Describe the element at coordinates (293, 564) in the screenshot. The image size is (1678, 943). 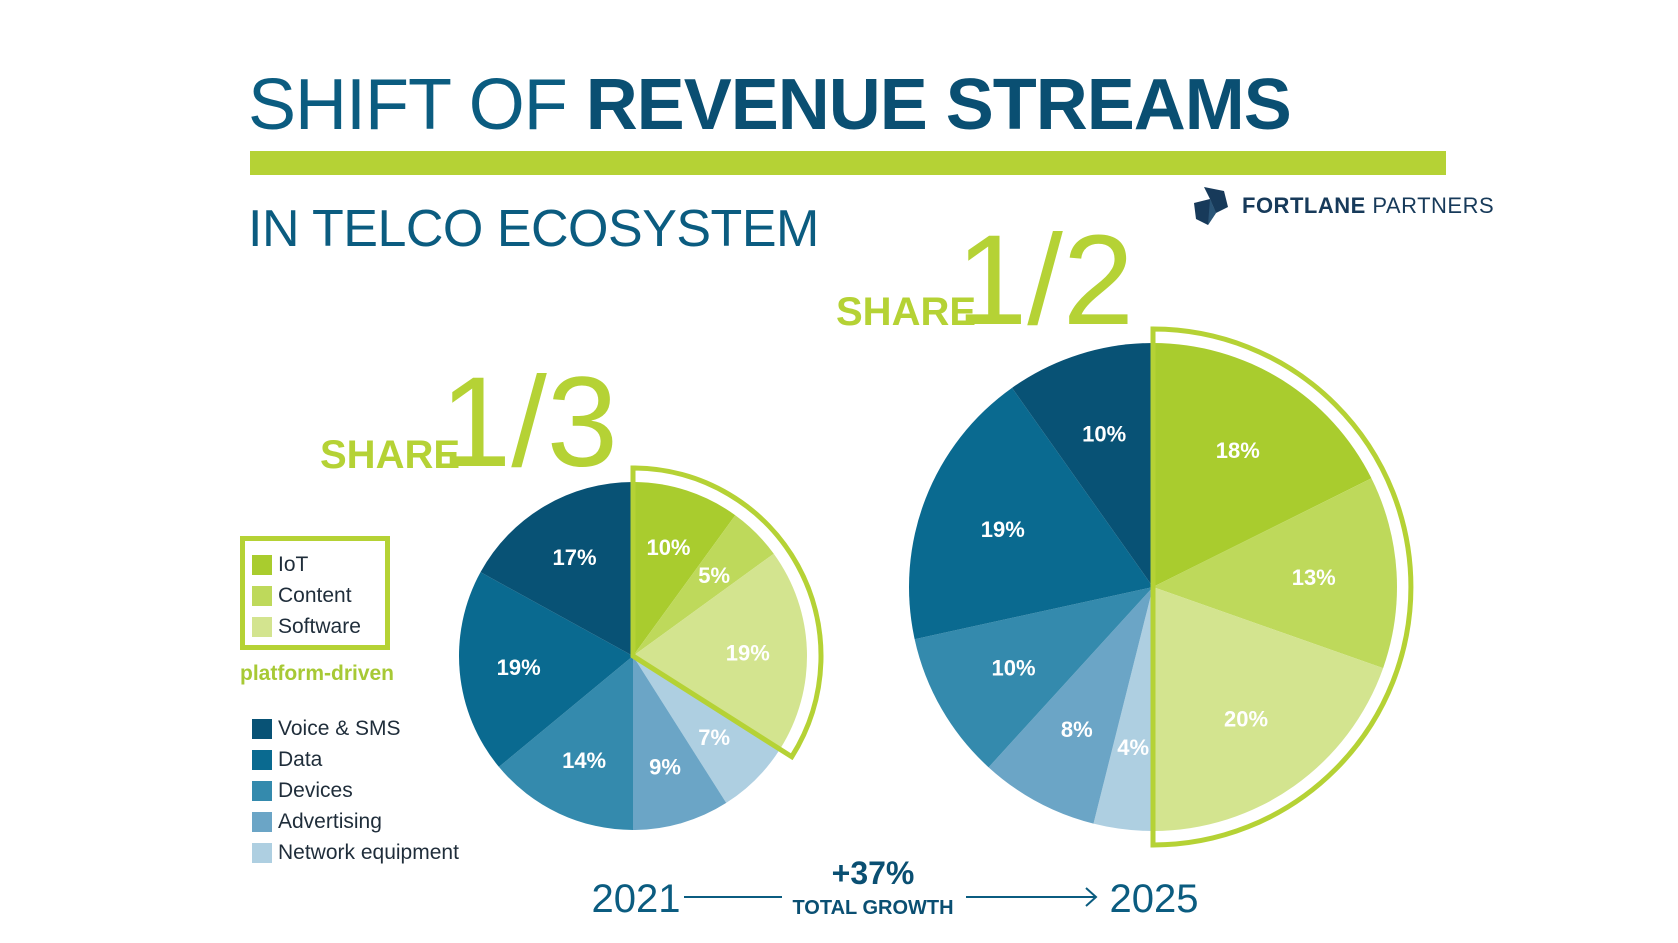
I see `legend-label: IoT` at that location.